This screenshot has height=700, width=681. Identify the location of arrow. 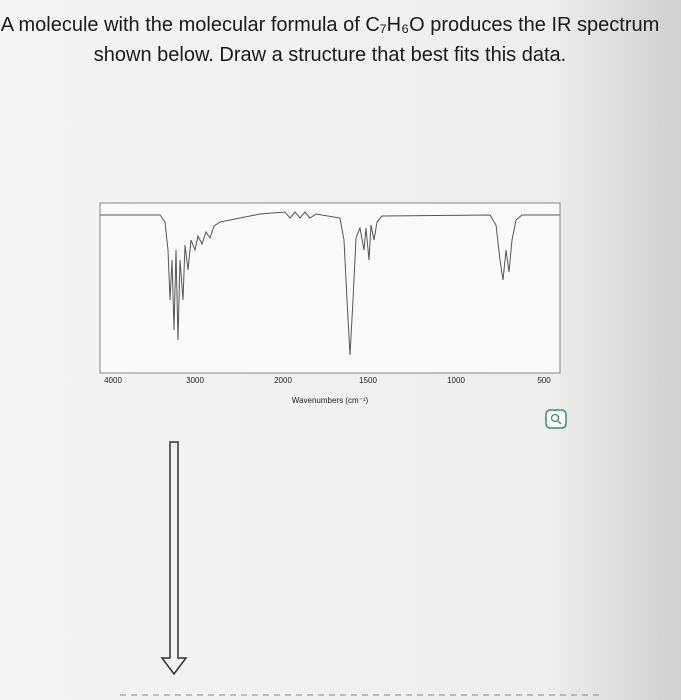
(174, 558).